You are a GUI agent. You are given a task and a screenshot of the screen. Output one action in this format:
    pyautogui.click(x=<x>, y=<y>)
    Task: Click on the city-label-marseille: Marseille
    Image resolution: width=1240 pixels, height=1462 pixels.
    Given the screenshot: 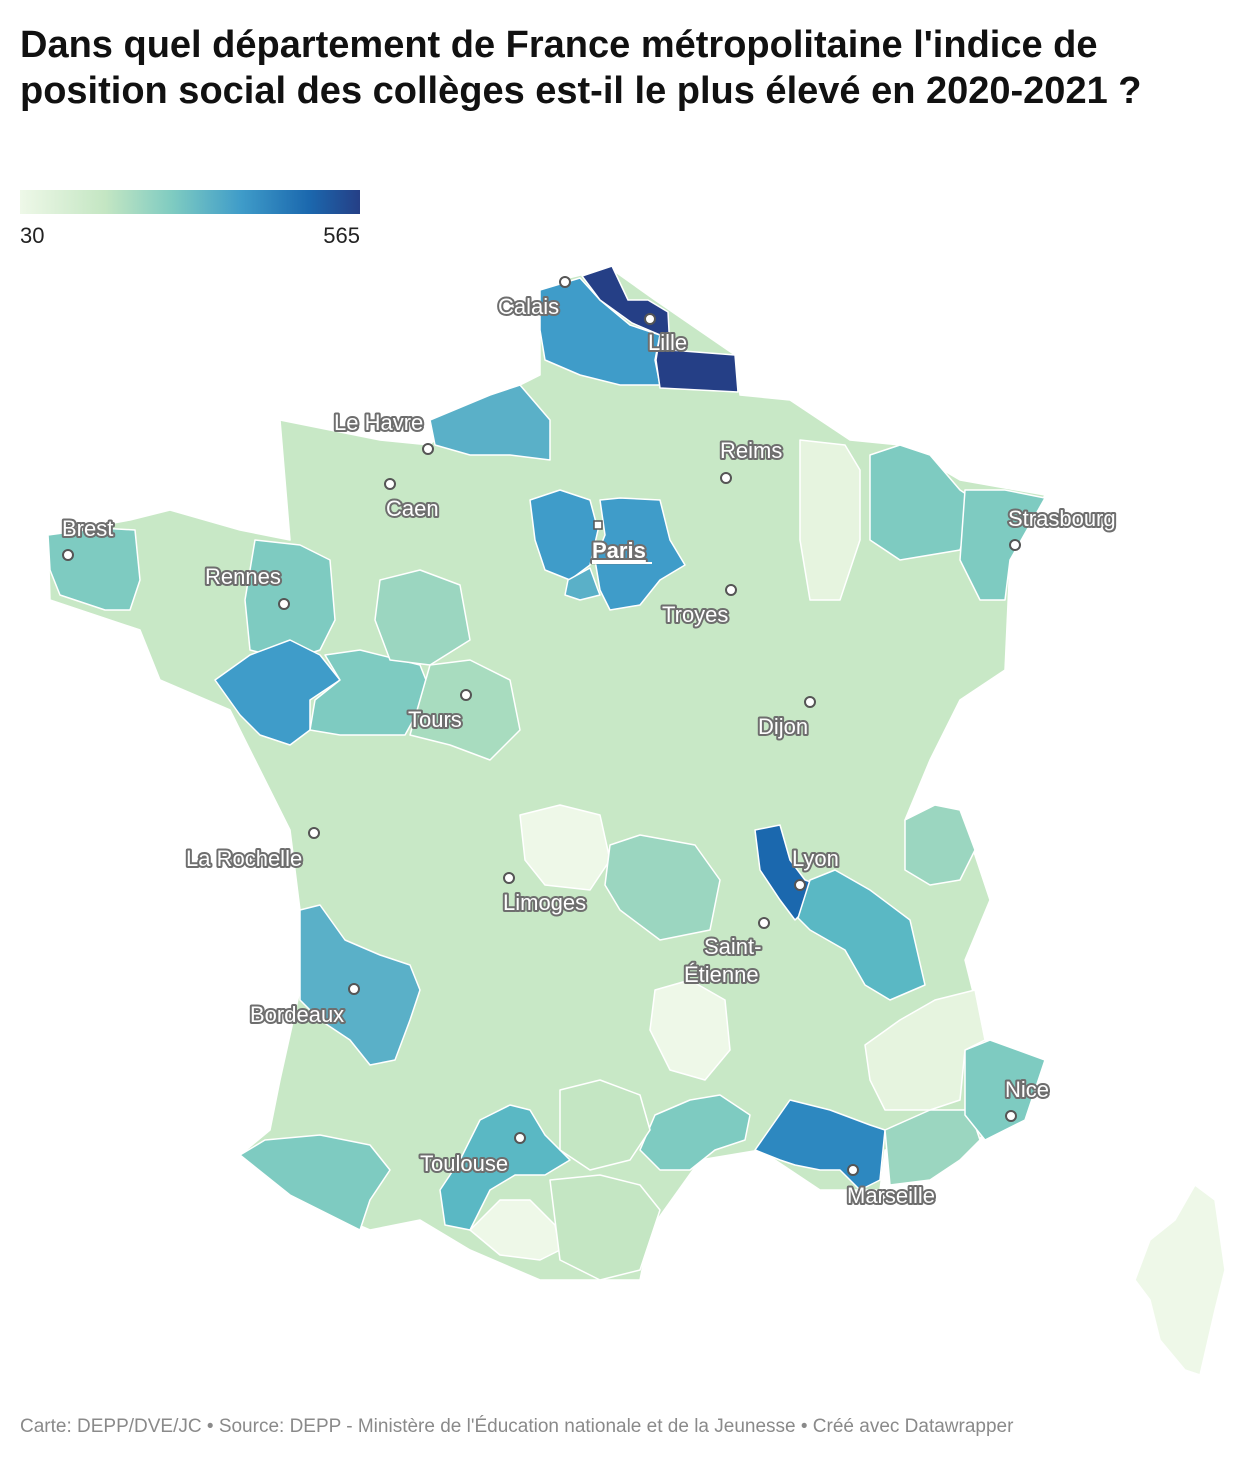 What is the action you would take?
    pyautogui.click(x=891, y=1195)
    